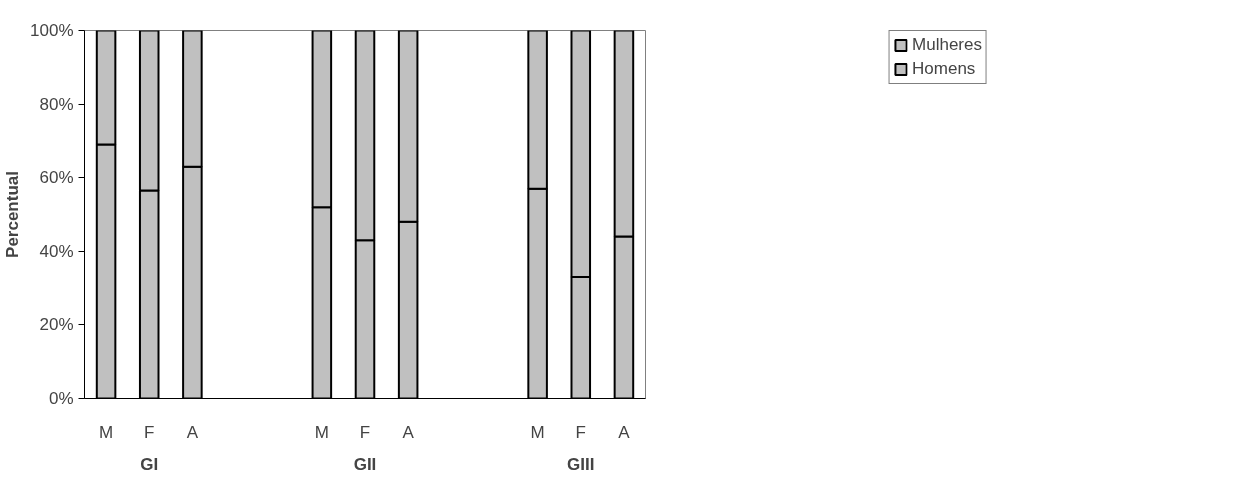  What do you see at coordinates (149, 464) in the screenshot?
I see `text: GI` at bounding box center [149, 464].